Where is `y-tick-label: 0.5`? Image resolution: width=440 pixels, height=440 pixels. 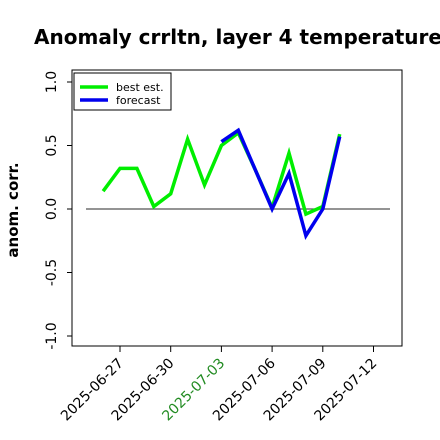 y-tick-label: 0.5 is located at coordinates (52, 145).